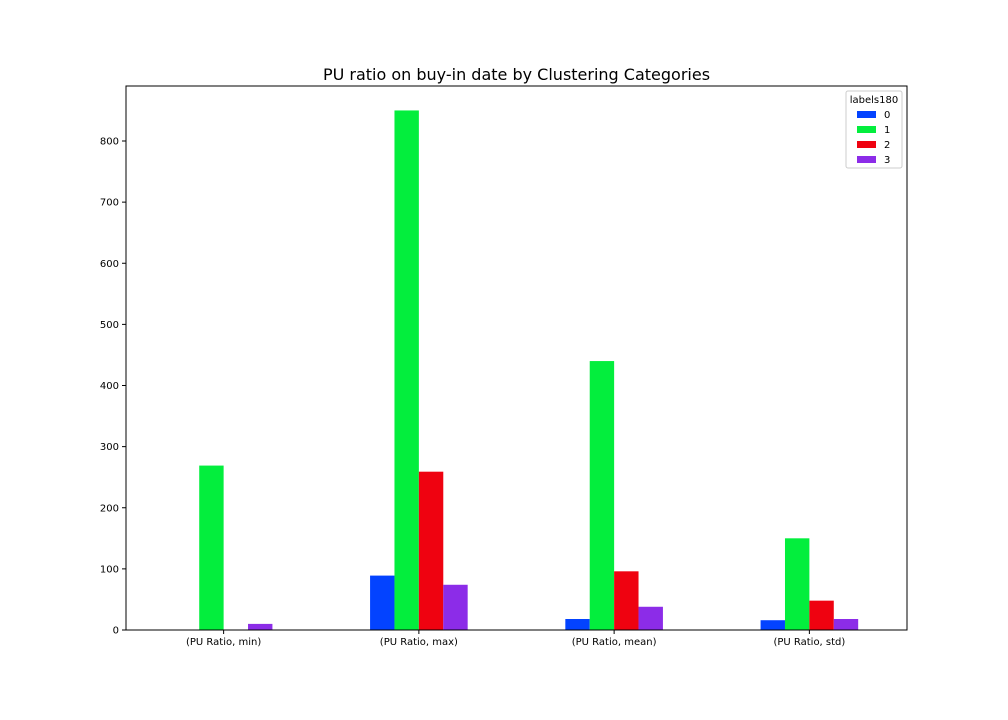 The height and width of the screenshot is (720, 1008). Describe the element at coordinates (887, 115) in the screenshot. I see `legend-label-0: 0` at that location.